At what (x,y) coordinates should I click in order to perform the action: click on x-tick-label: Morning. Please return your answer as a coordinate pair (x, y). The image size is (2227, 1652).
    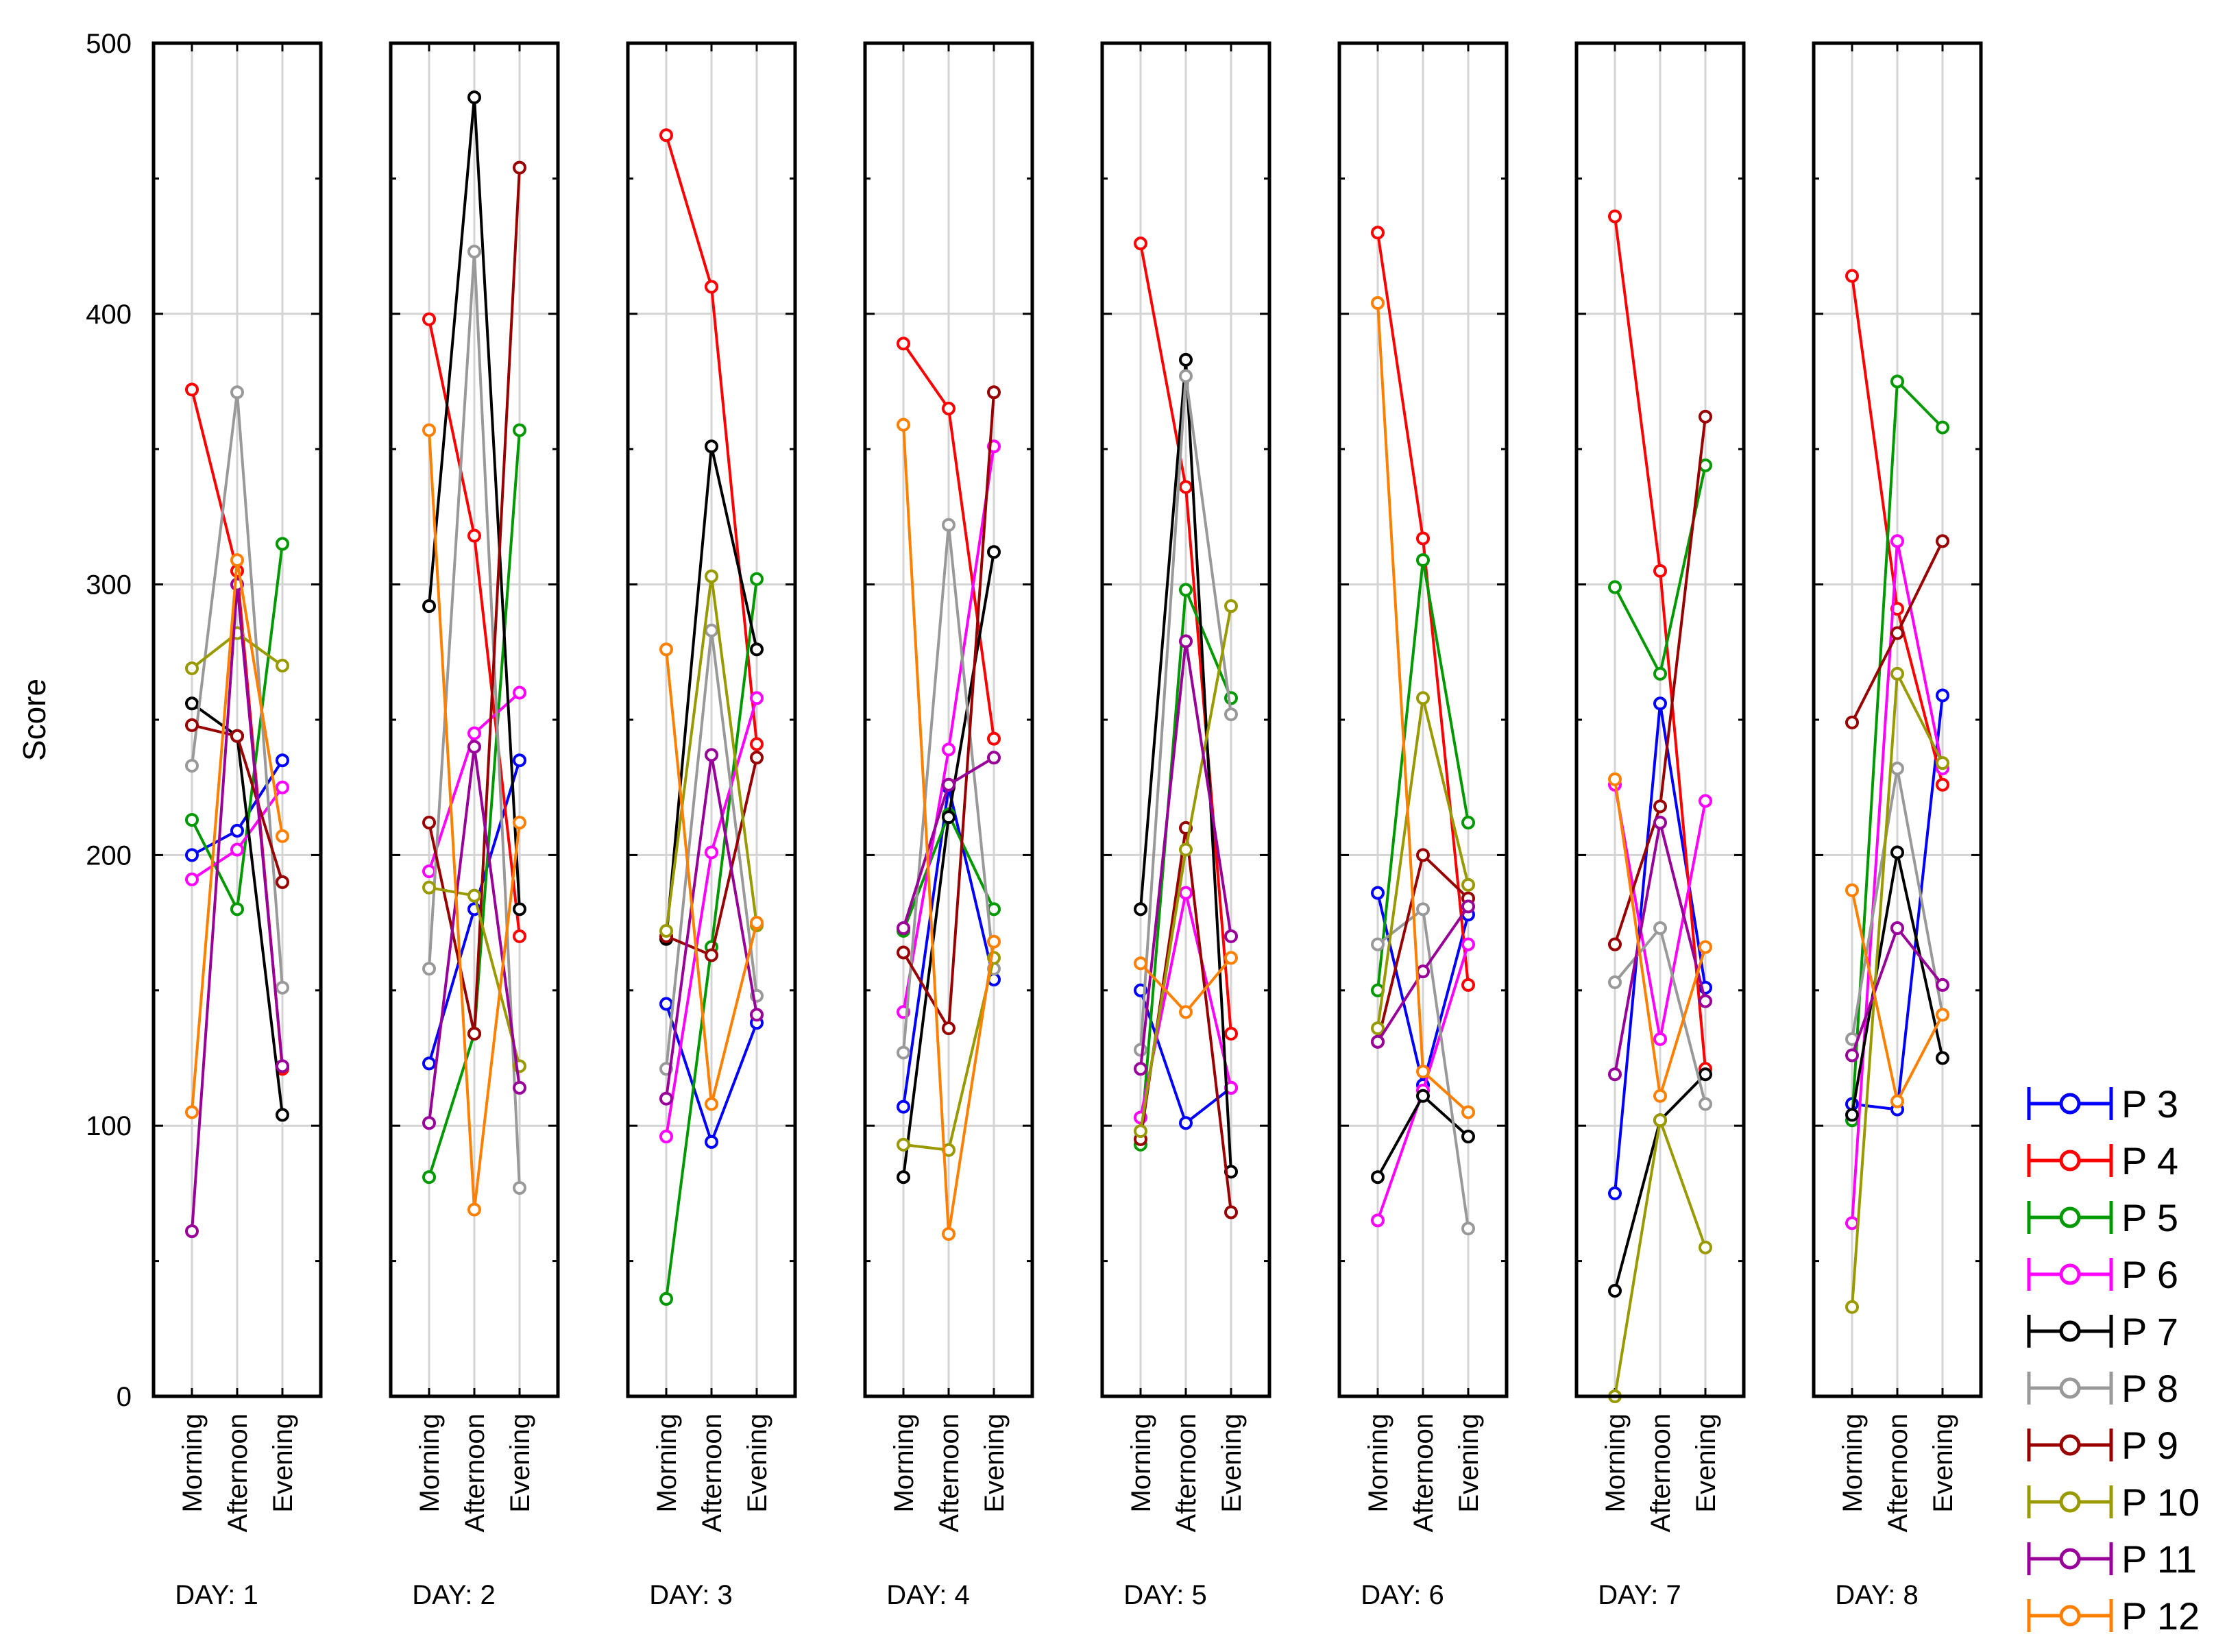
    Looking at the image, I should click on (1616, 1463).